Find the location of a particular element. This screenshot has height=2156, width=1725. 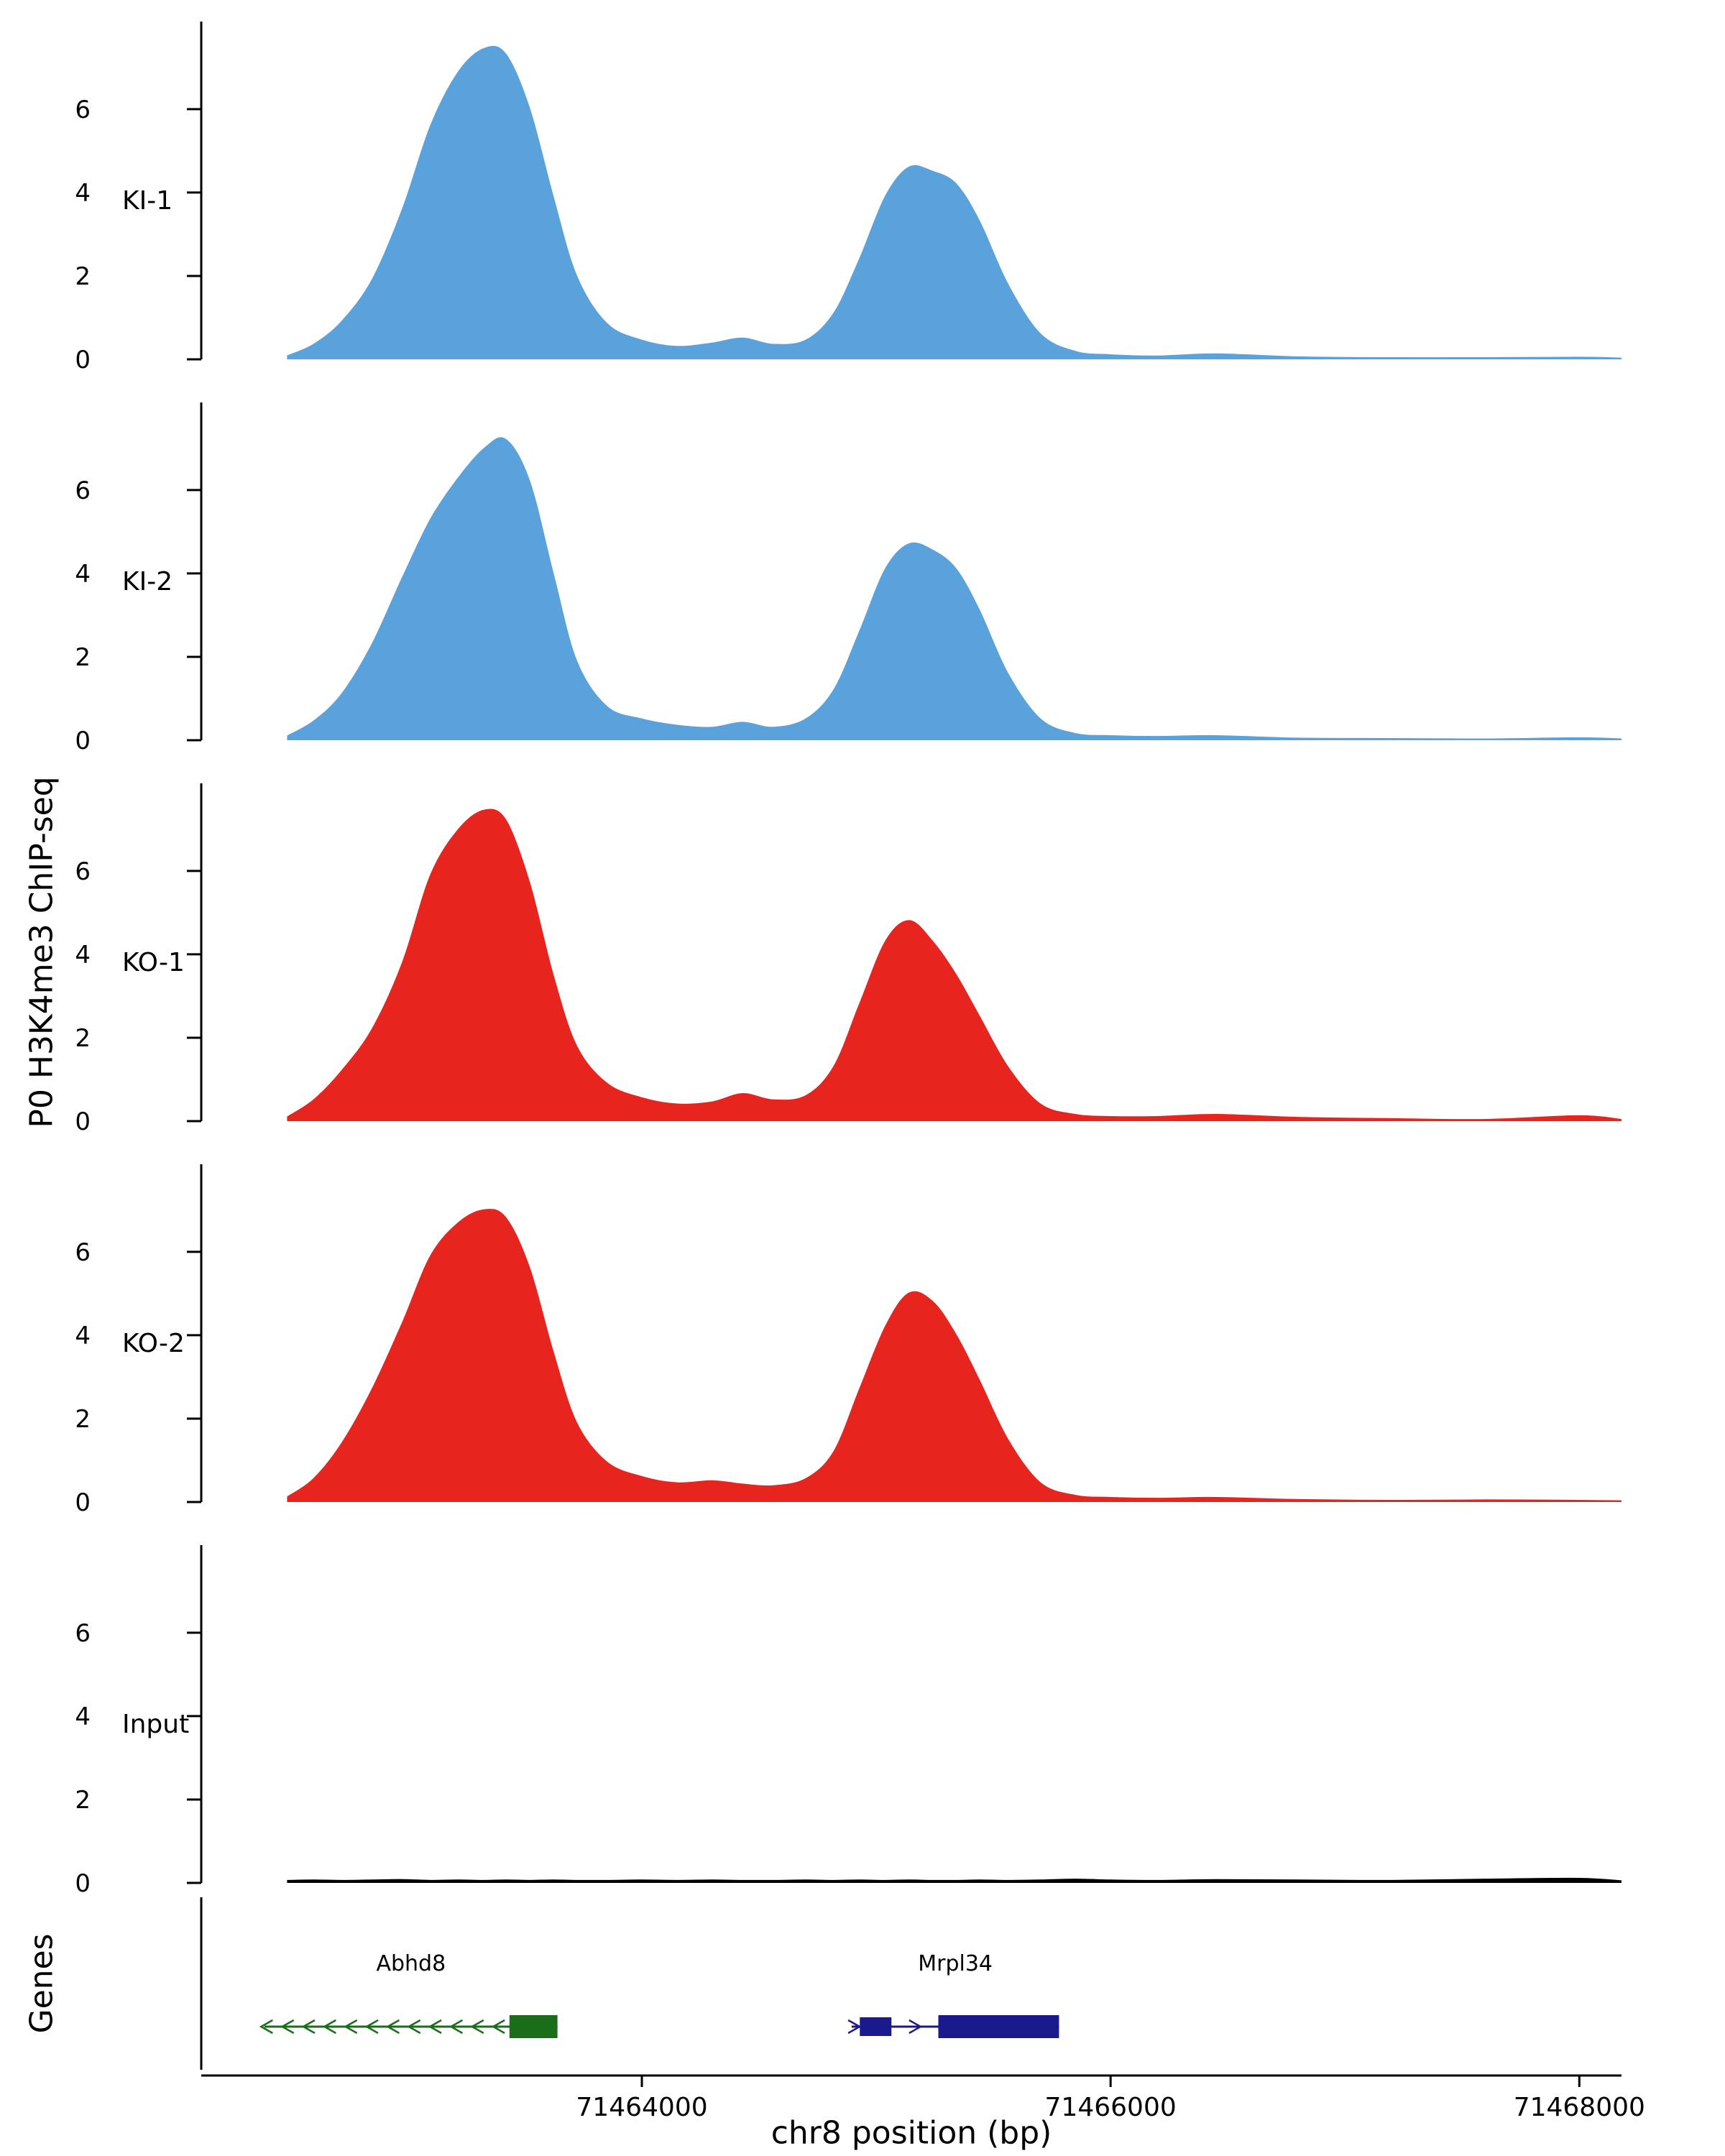

track-ki-2: 0 2 4 6 KI-2 is located at coordinates (848, 578).